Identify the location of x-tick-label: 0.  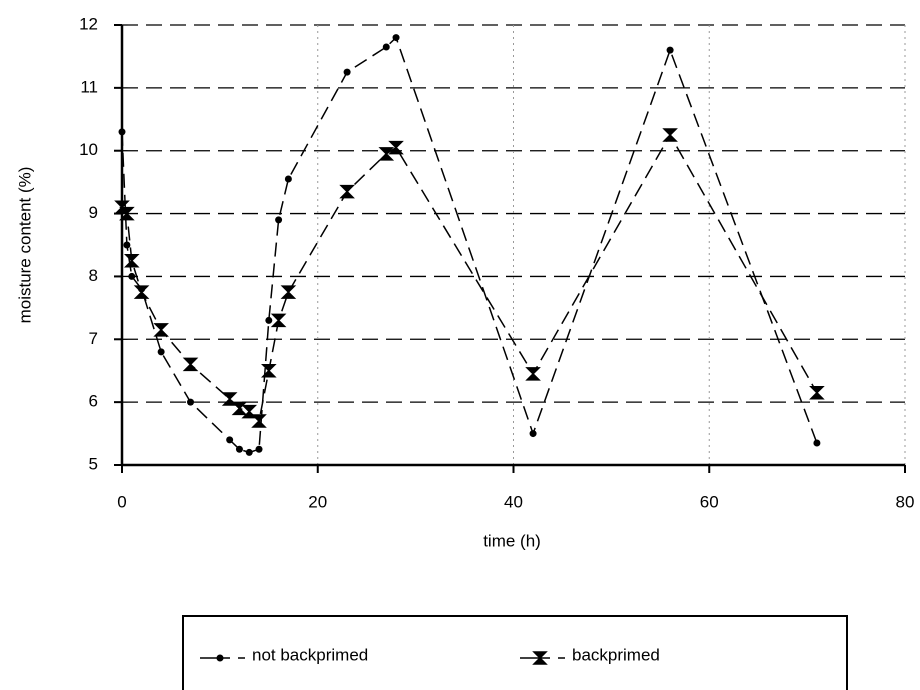
(121, 501).